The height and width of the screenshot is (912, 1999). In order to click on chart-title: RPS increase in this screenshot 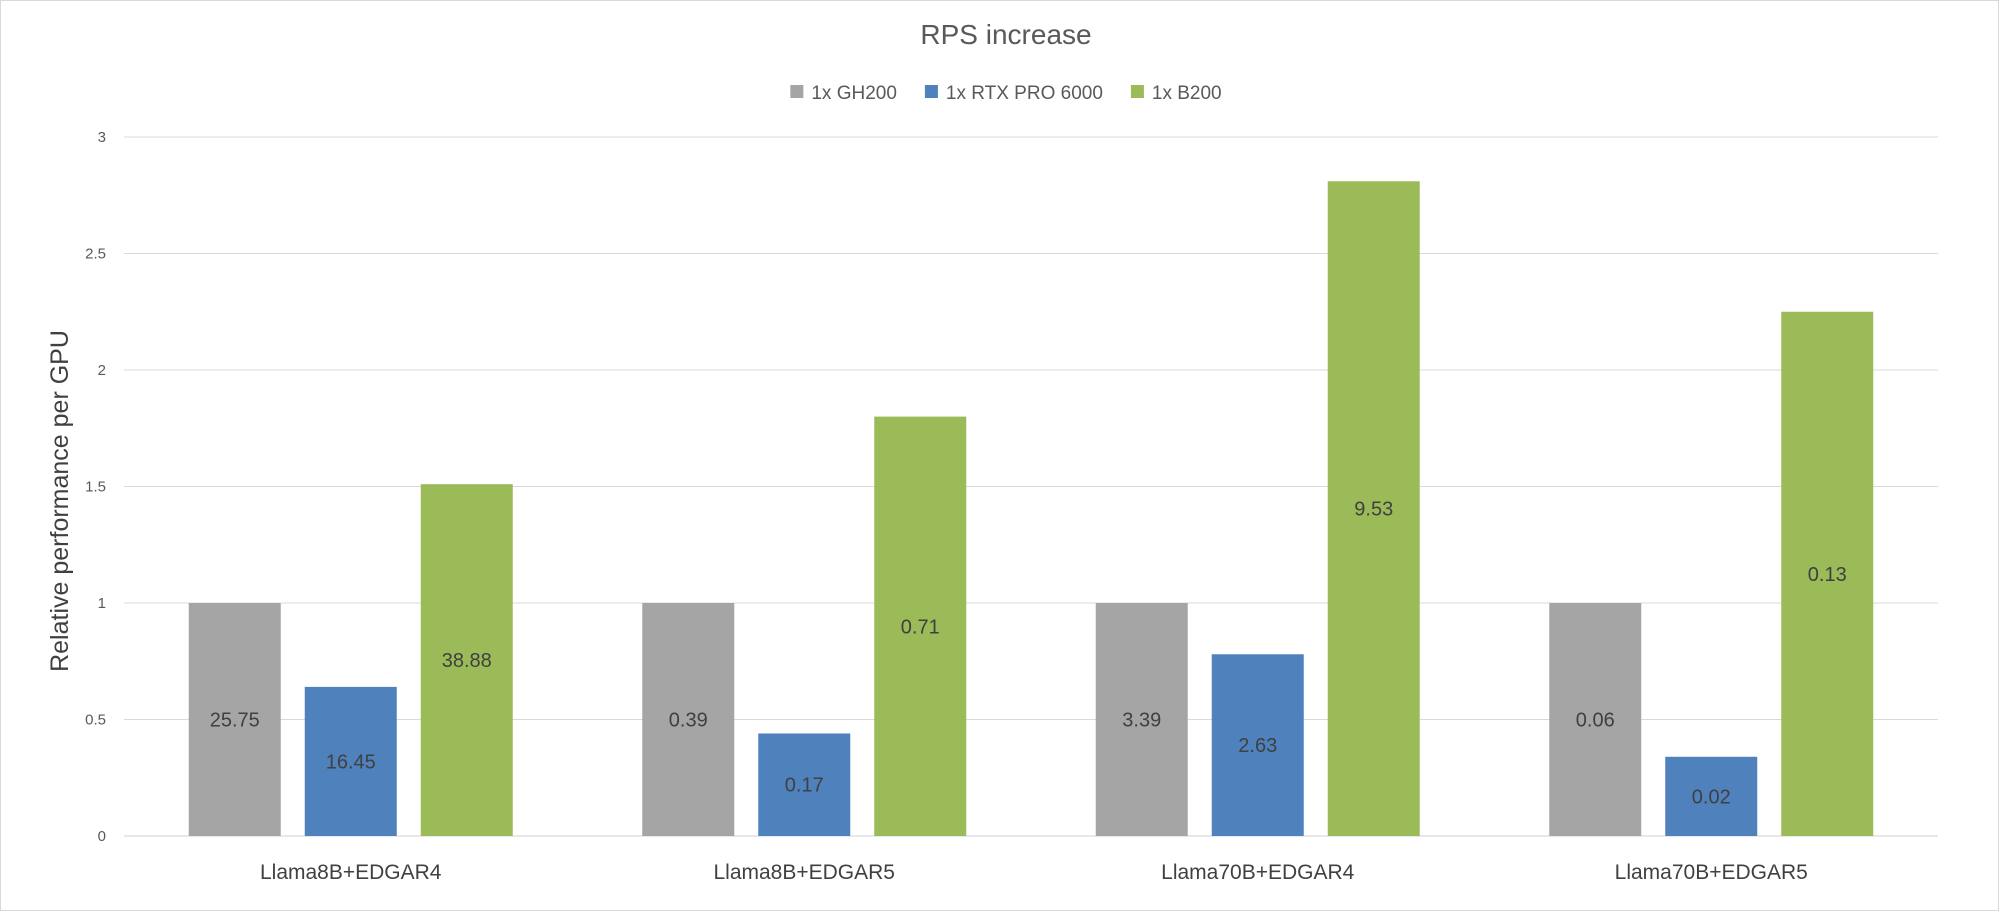, I will do `click(1005, 34)`.